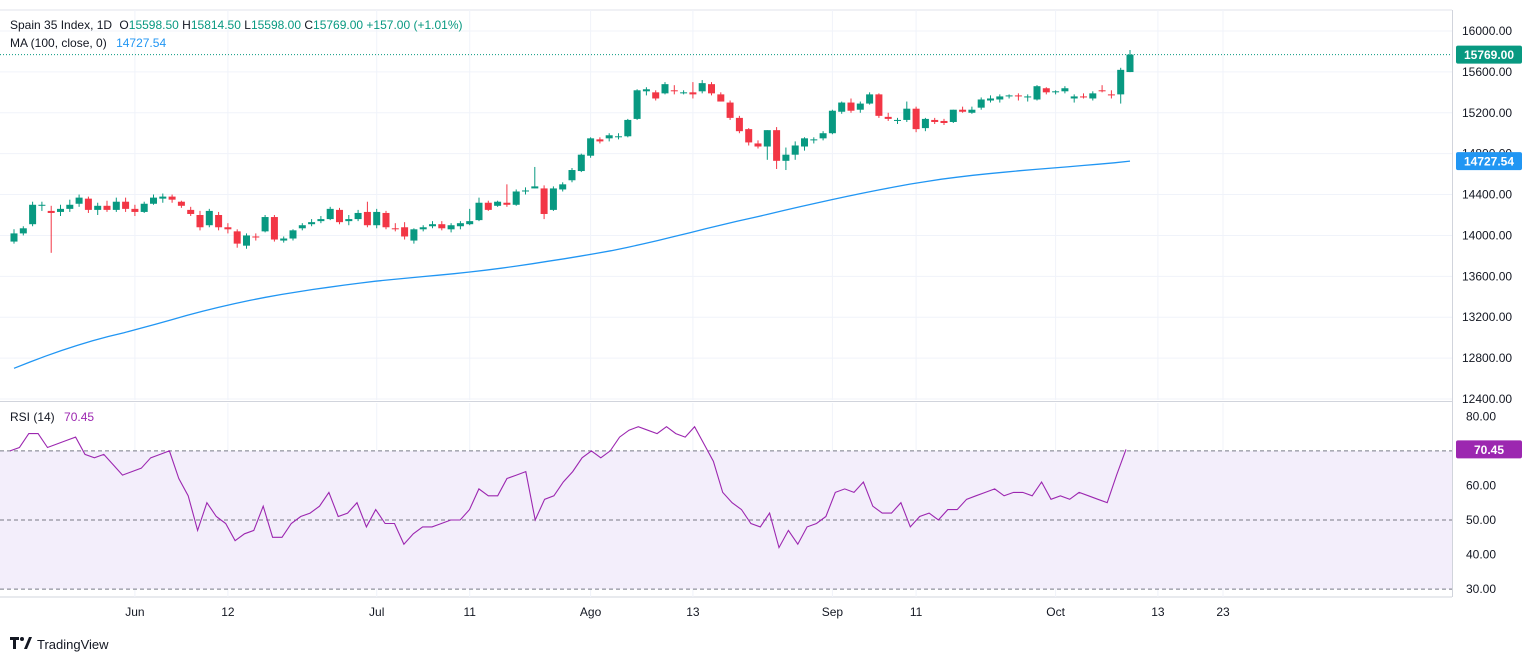 The height and width of the screenshot is (663, 1536). Describe the element at coordinates (61, 25) in the screenshot. I see `symbol-label: Spain 35 Index, 1D` at that location.